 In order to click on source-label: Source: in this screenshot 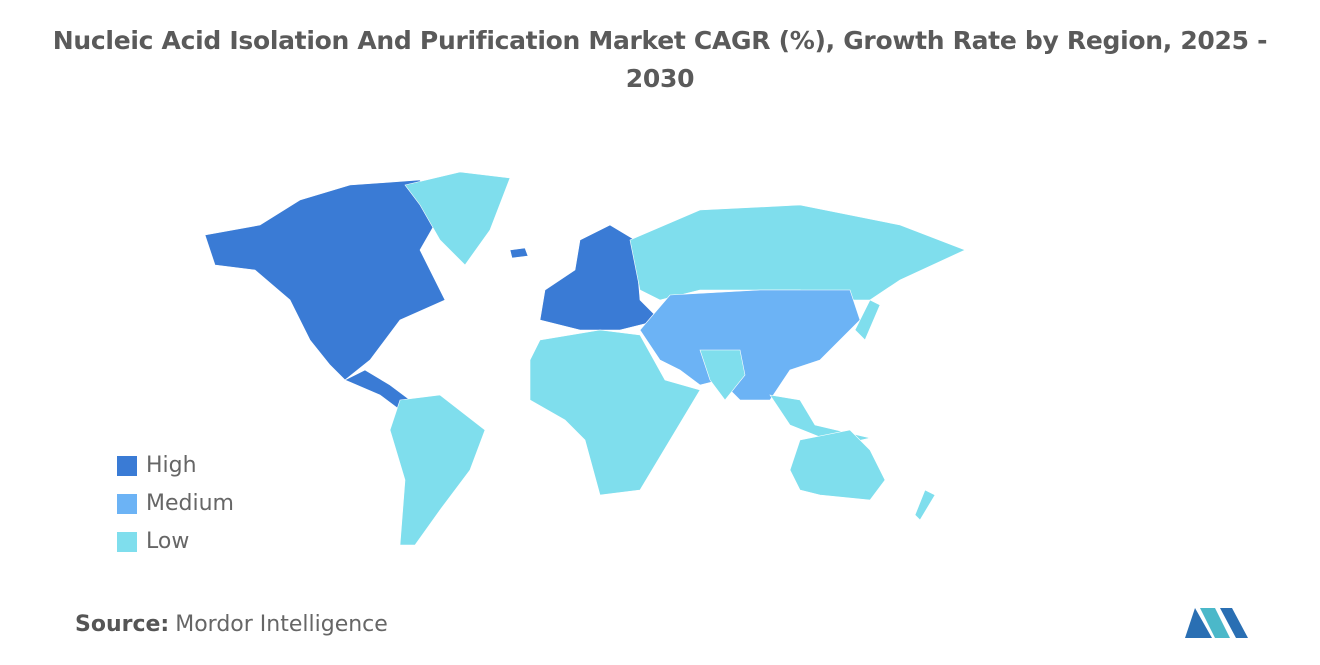, I will do `click(122, 624)`.